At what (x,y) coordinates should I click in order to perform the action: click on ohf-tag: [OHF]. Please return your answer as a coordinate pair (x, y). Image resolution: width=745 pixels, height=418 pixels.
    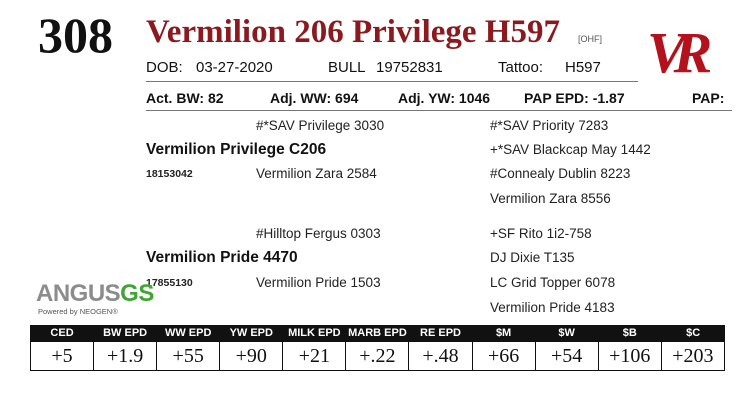
    Looking at the image, I should click on (590, 39).